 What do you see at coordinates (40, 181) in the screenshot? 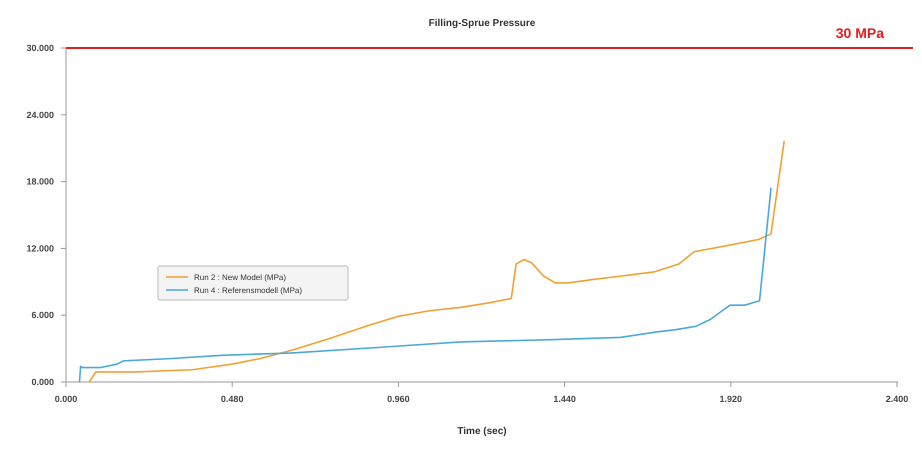
I see `y-tick-label: 18.000` at bounding box center [40, 181].